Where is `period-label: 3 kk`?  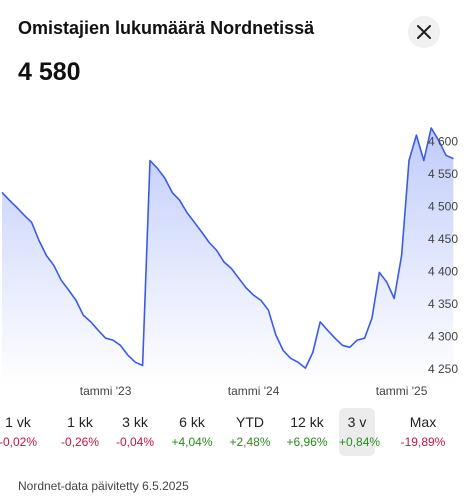
period-label: 3 kk is located at coordinates (135, 422).